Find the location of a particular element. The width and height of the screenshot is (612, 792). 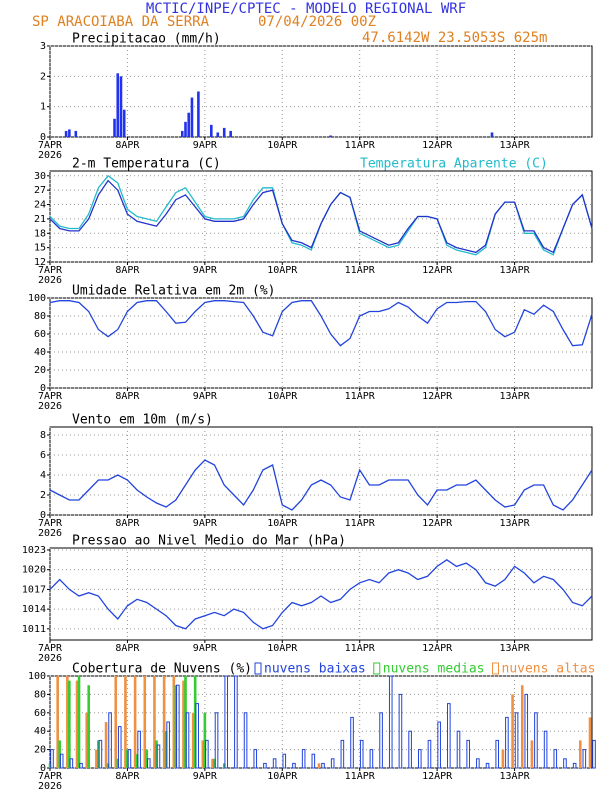

series-line is located at coordinates (321, 215).